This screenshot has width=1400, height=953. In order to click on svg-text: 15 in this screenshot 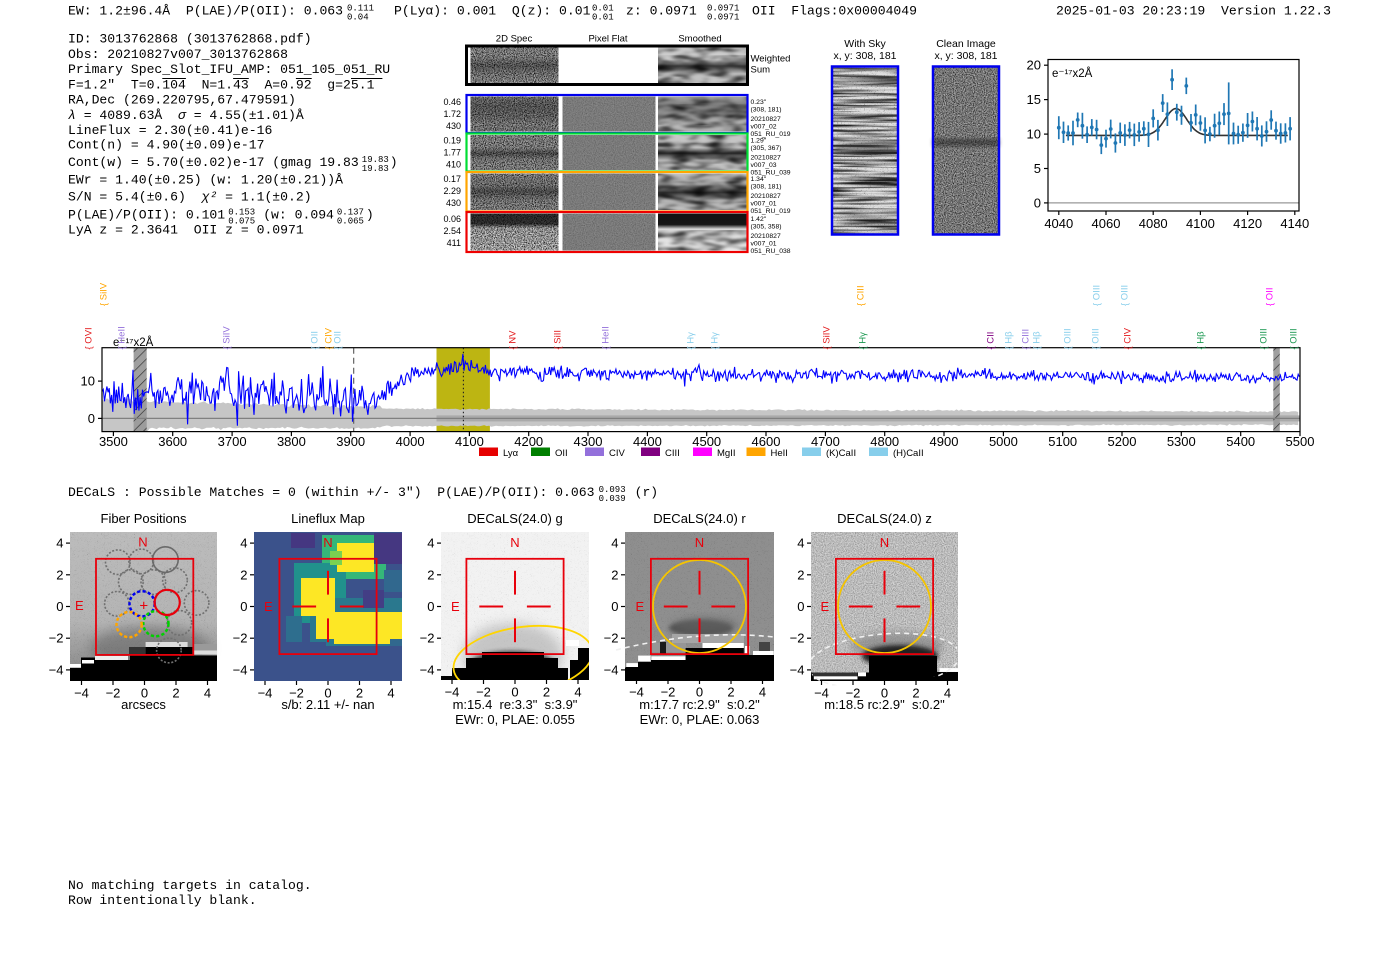, I will do `click(1034, 99)`.